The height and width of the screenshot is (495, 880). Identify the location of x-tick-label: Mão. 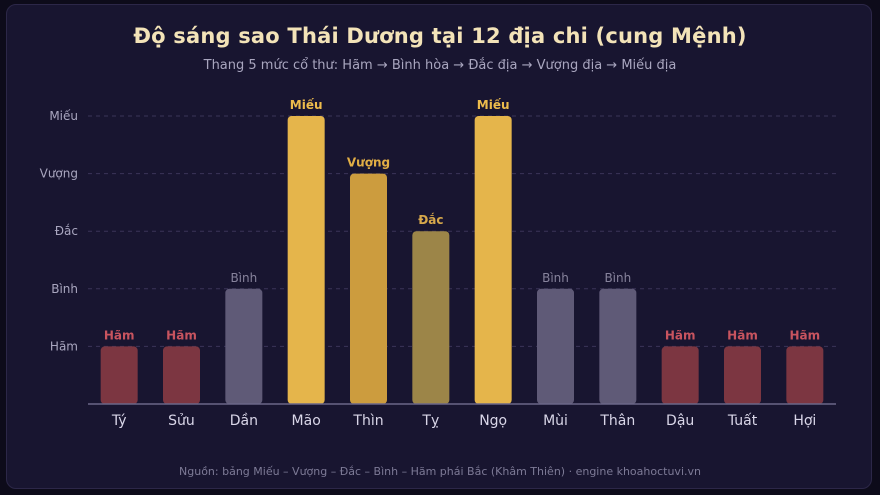
(306, 421).